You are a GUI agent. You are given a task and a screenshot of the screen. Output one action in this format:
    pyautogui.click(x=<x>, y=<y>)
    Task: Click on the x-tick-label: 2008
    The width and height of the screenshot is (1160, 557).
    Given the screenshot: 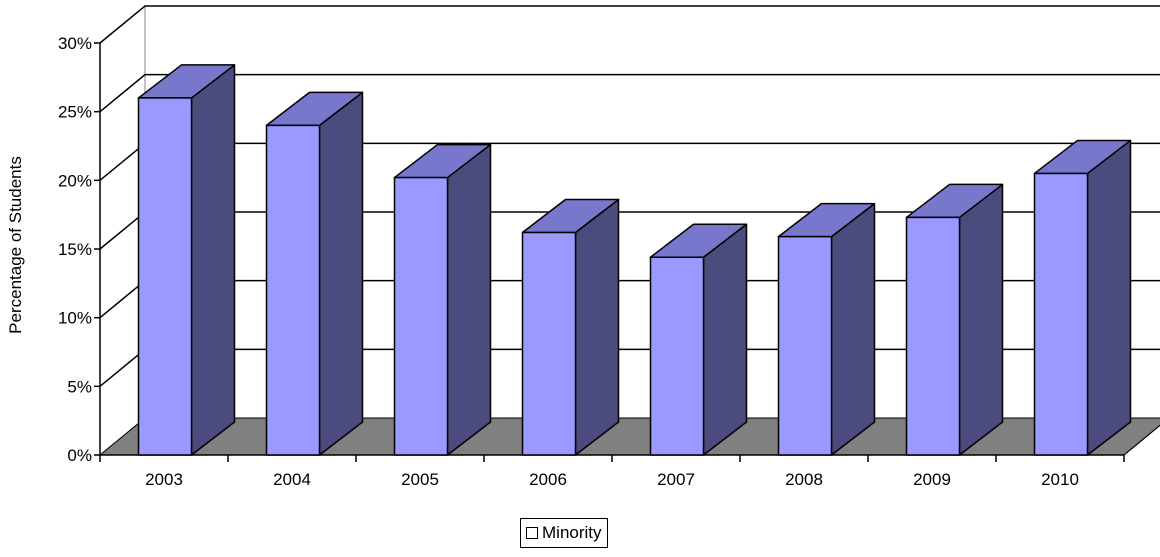 What is the action you would take?
    pyautogui.click(x=804, y=479)
    